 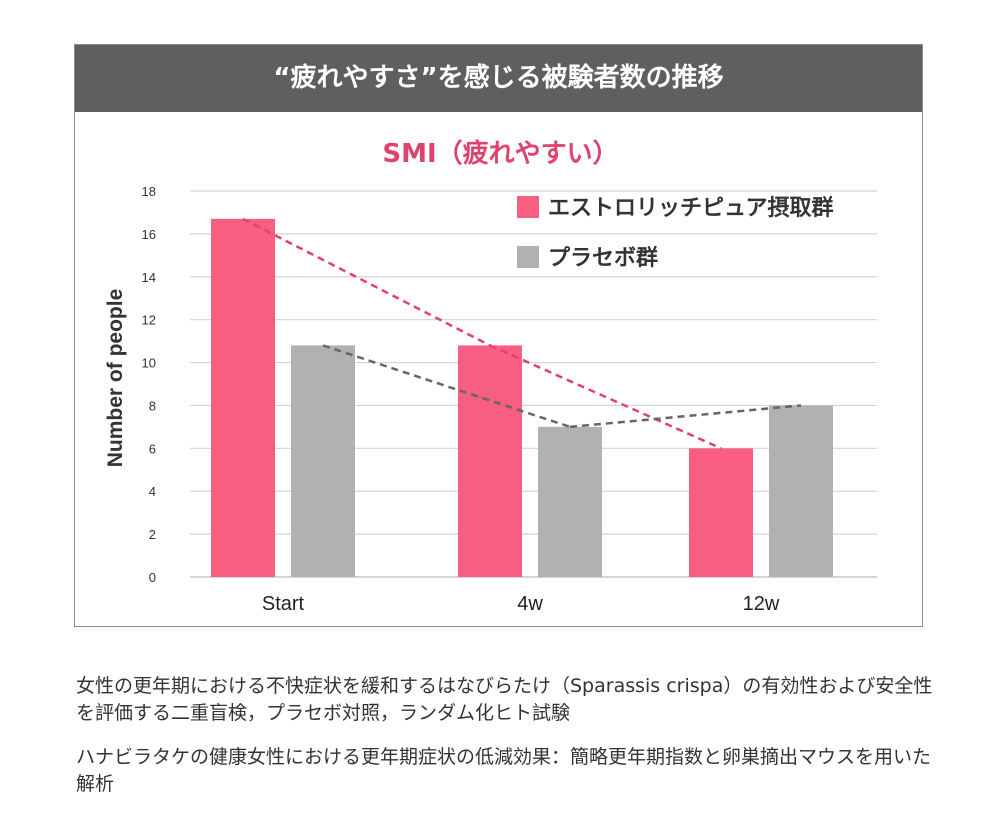 What do you see at coordinates (603, 258) in the screenshot?
I see `legend-label: プラセボ群` at bounding box center [603, 258].